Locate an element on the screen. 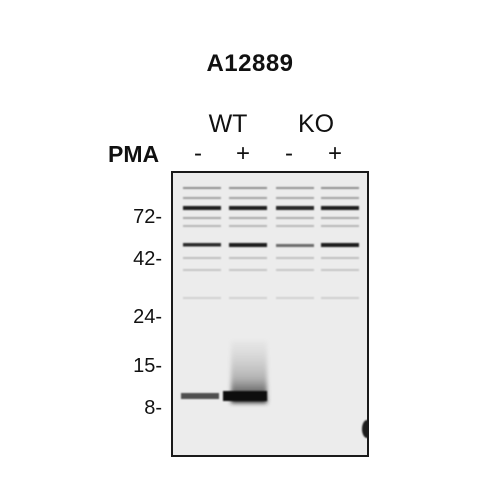 This screenshot has height=500, width=500. band-10kda is located at coordinates (224, 396).